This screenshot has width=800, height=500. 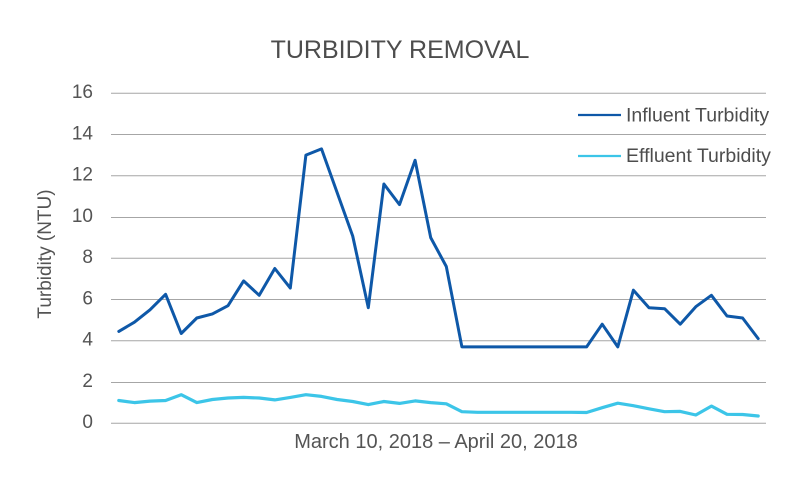 I want to click on svg-text: 8, so click(x=87, y=257).